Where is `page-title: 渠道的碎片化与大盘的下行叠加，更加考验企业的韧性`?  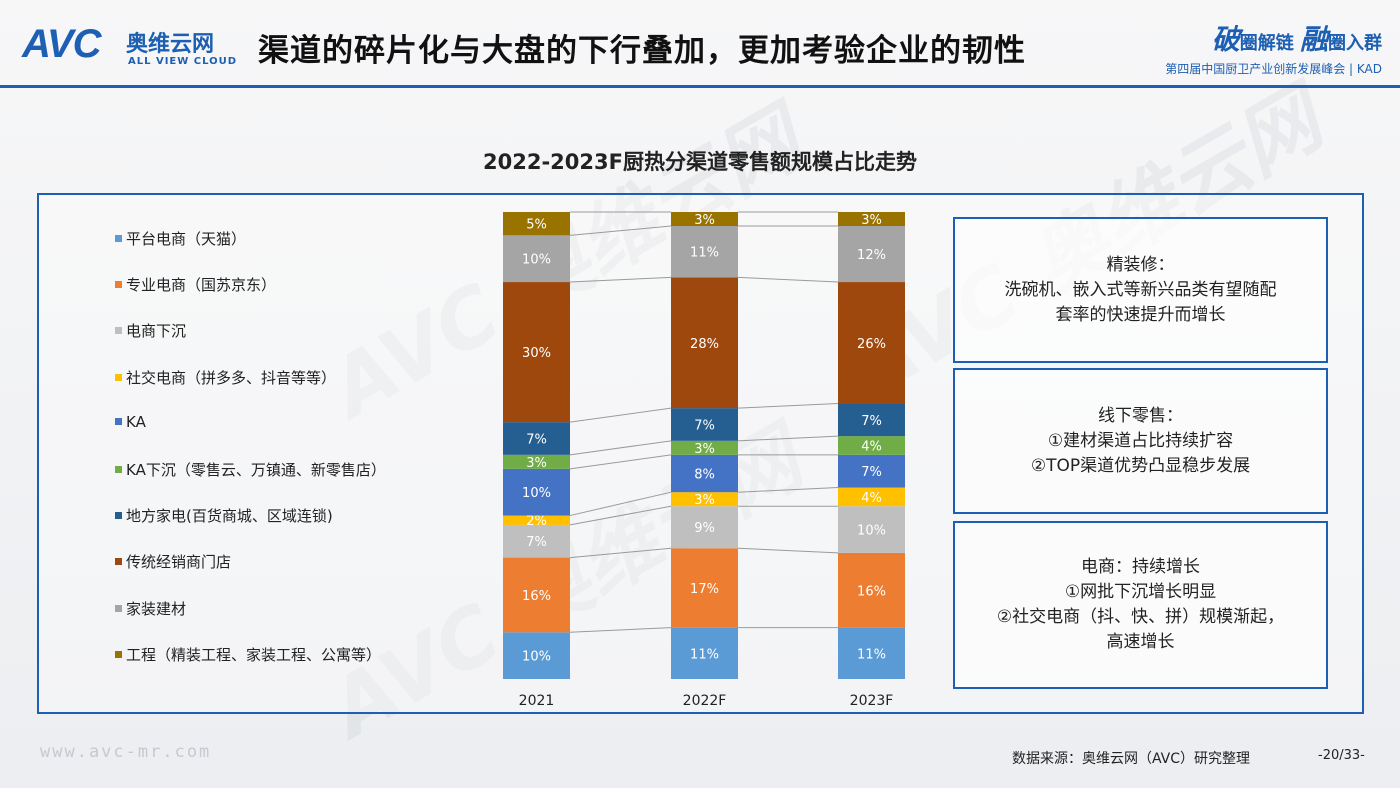 page-title: 渠道的碎片化与大盘的下行叠加，更加考验企业的韧性 is located at coordinates (642, 51).